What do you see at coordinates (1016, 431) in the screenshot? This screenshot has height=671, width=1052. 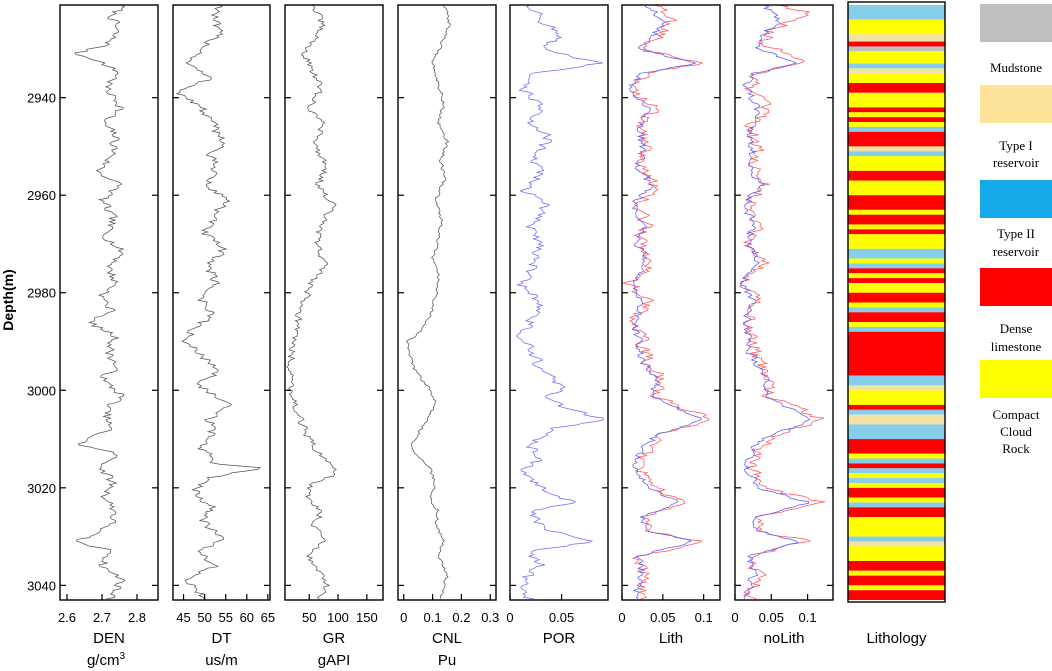 I see `legend-label-cloud: Cloud` at bounding box center [1016, 431].